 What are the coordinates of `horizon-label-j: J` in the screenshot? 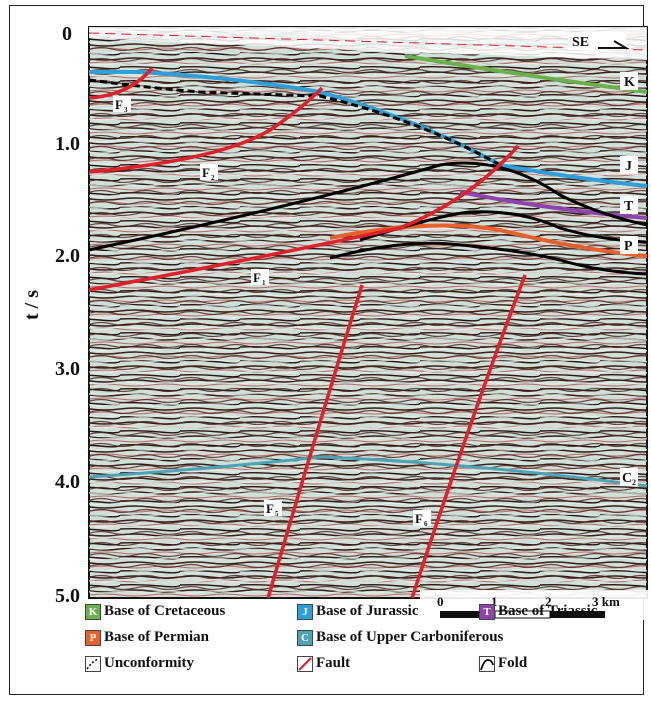 It's located at (628, 166).